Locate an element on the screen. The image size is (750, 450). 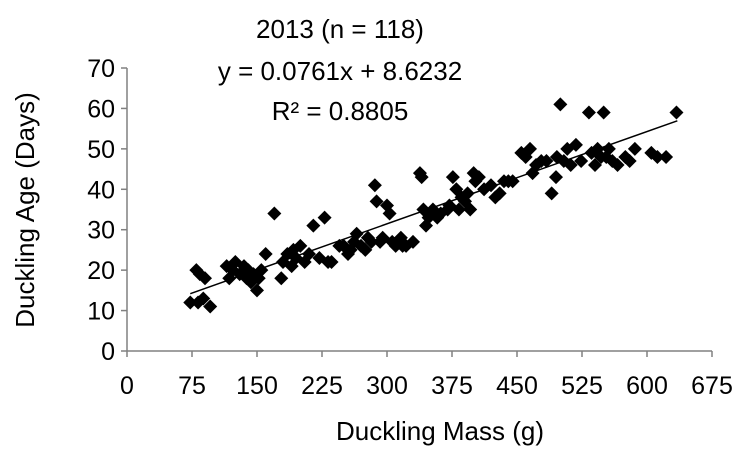
x-tick-label: 600 is located at coordinates (647, 386).